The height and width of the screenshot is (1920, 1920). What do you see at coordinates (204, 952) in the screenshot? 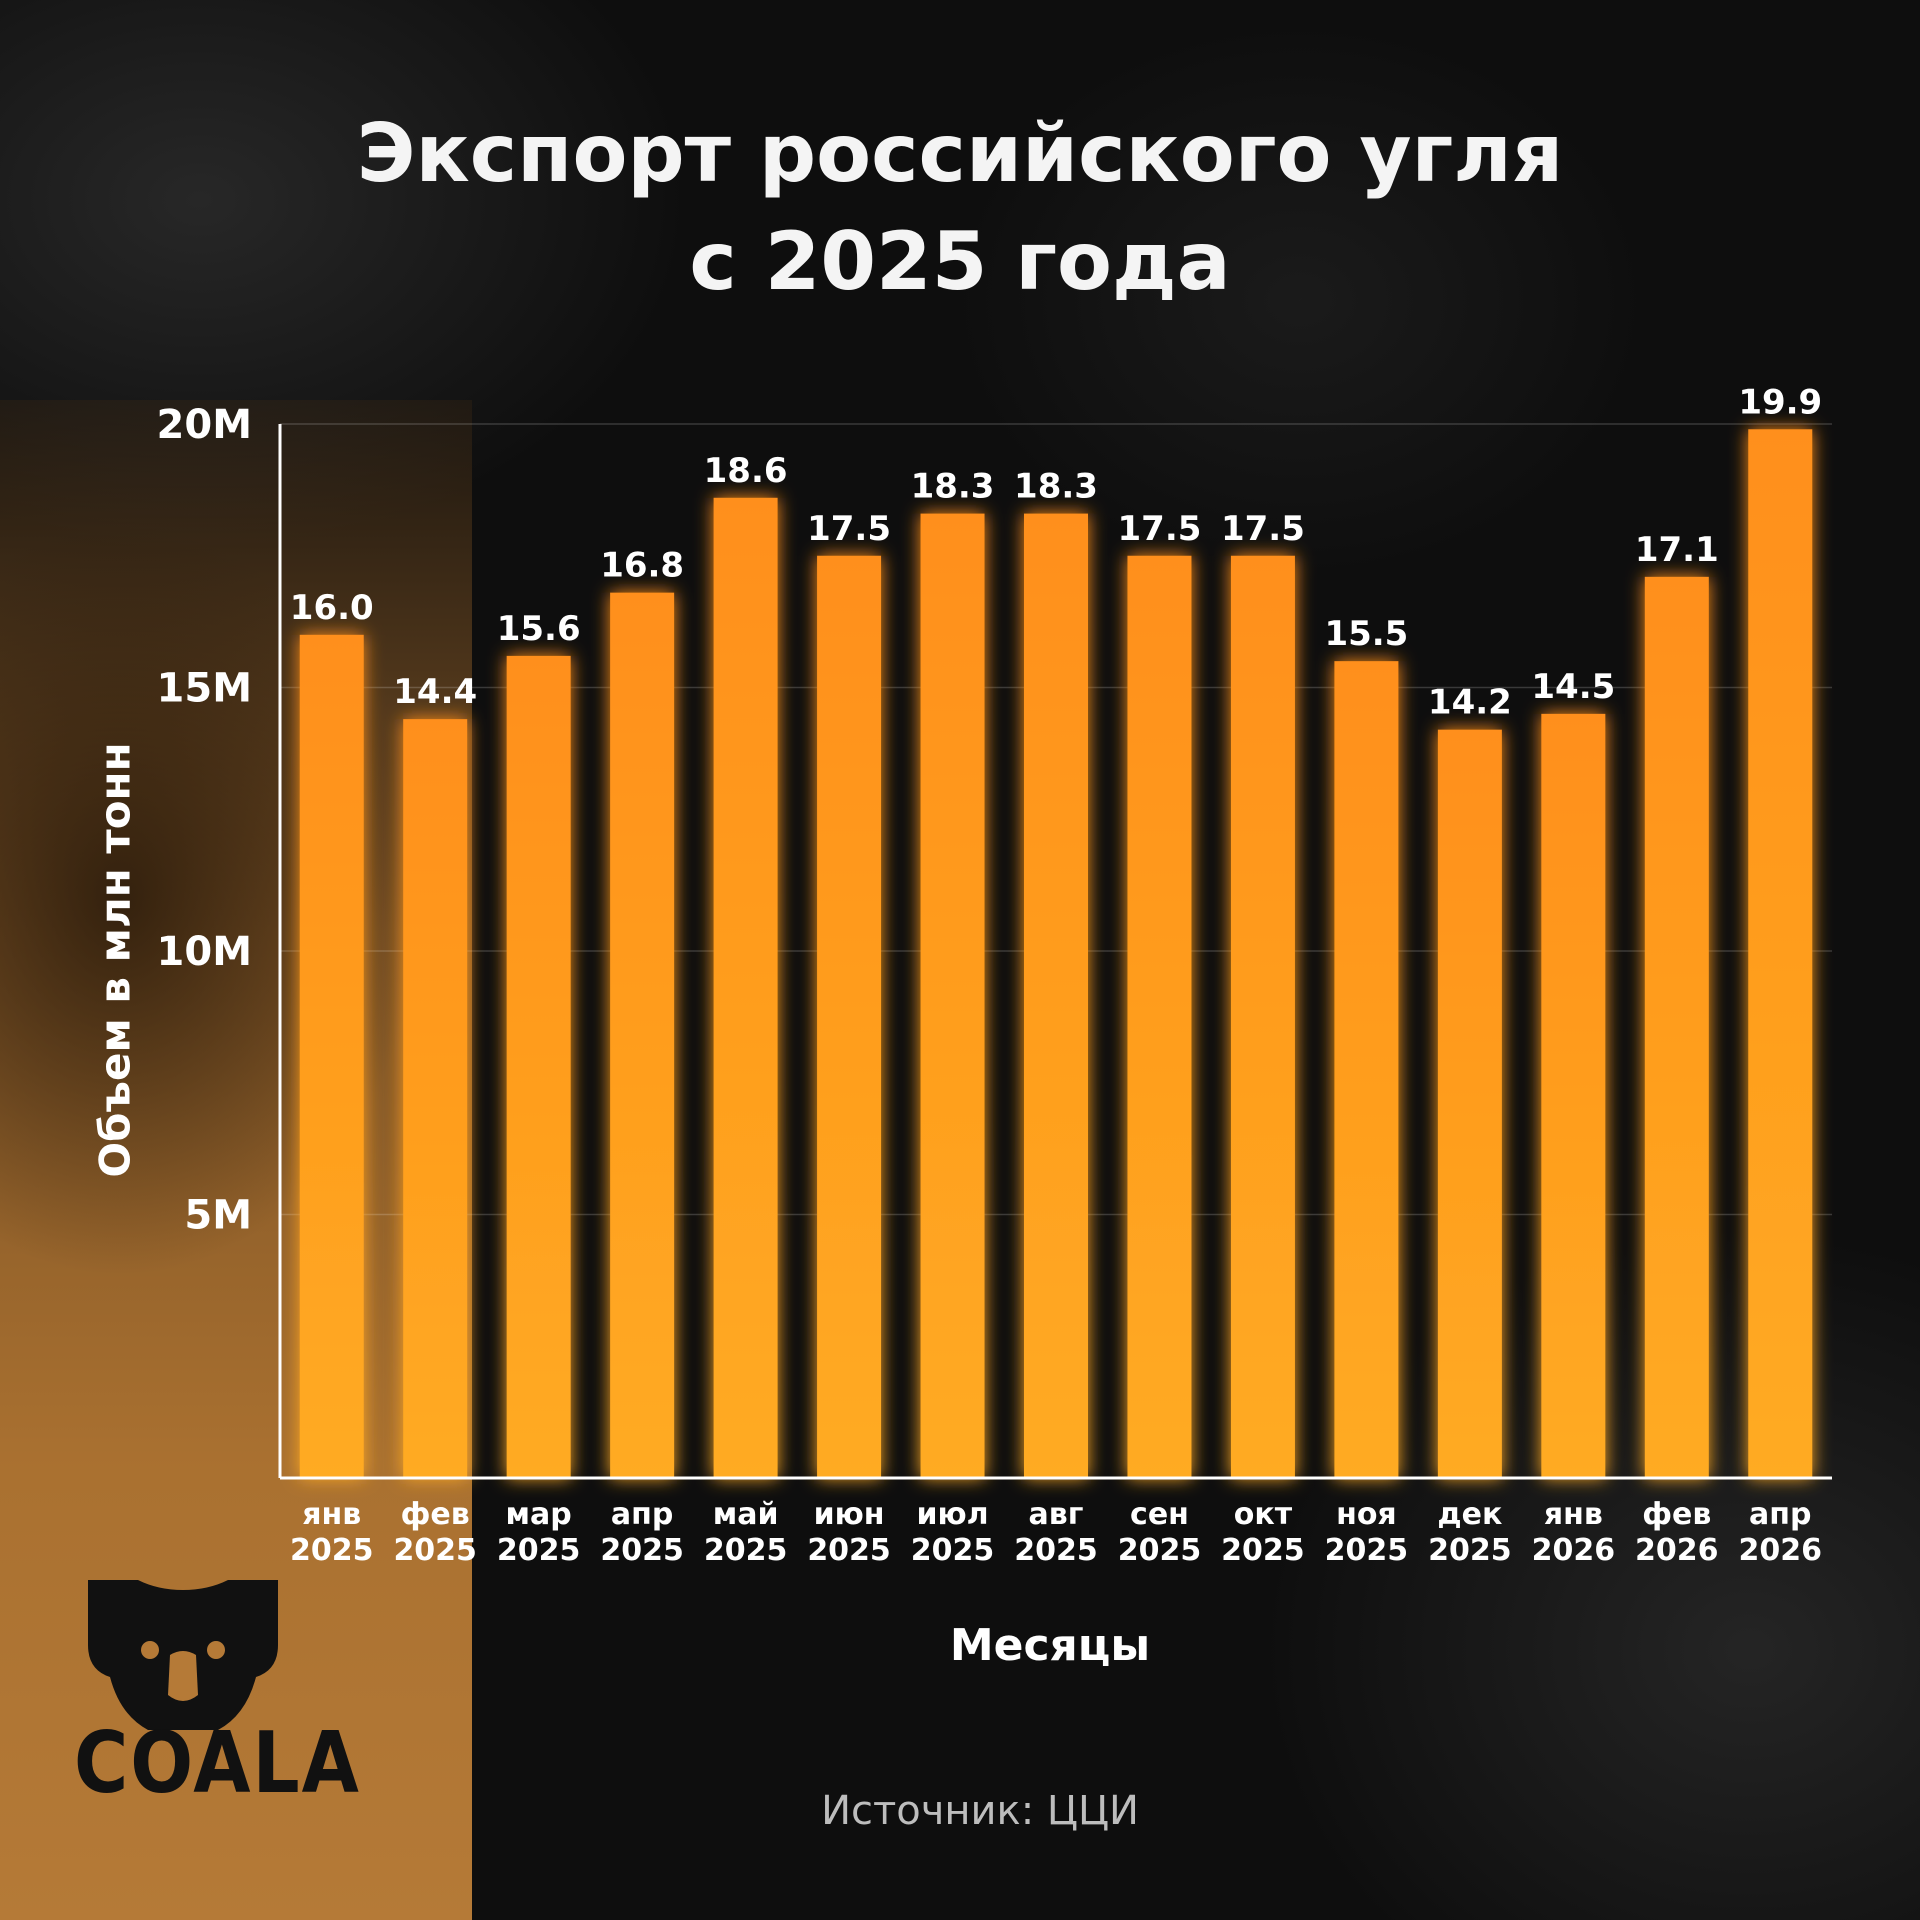
I see `y-tick-label: 10M` at bounding box center [204, 952].